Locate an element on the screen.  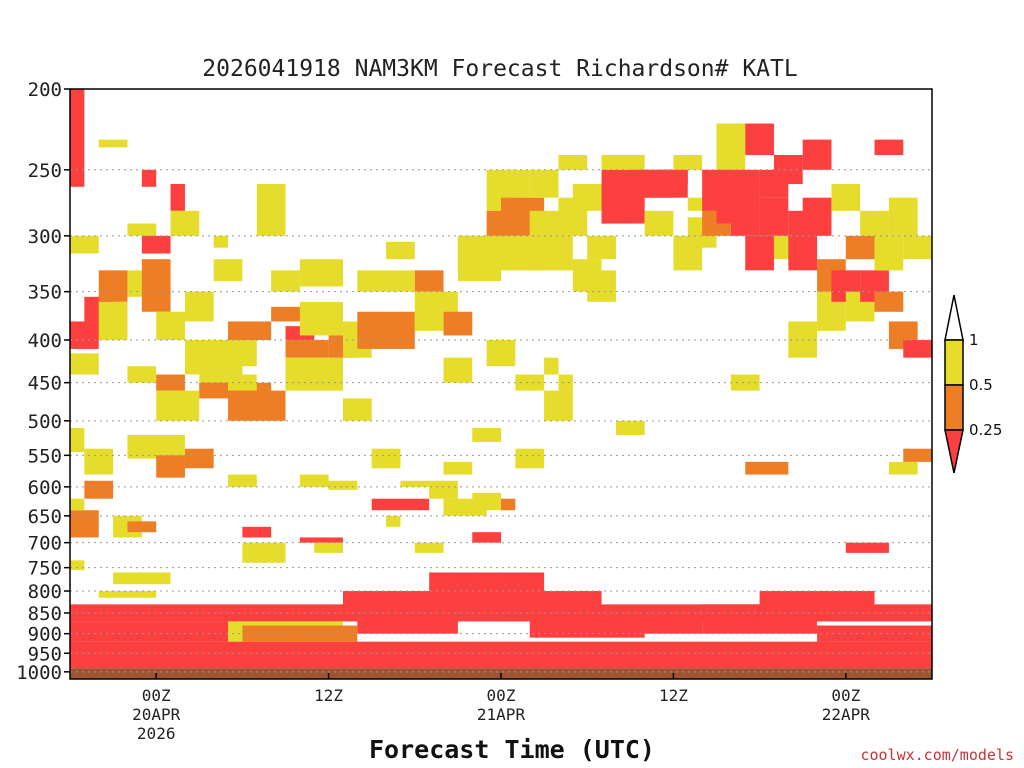
y-tick-label: 450 is located at coordinates (45, 384).